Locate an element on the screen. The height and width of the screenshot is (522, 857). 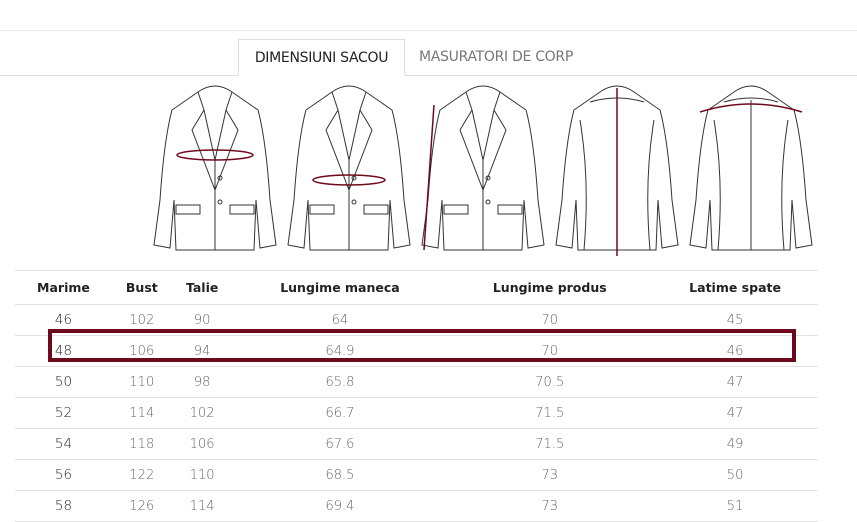
top-divider is located at coordinates (428, 30).